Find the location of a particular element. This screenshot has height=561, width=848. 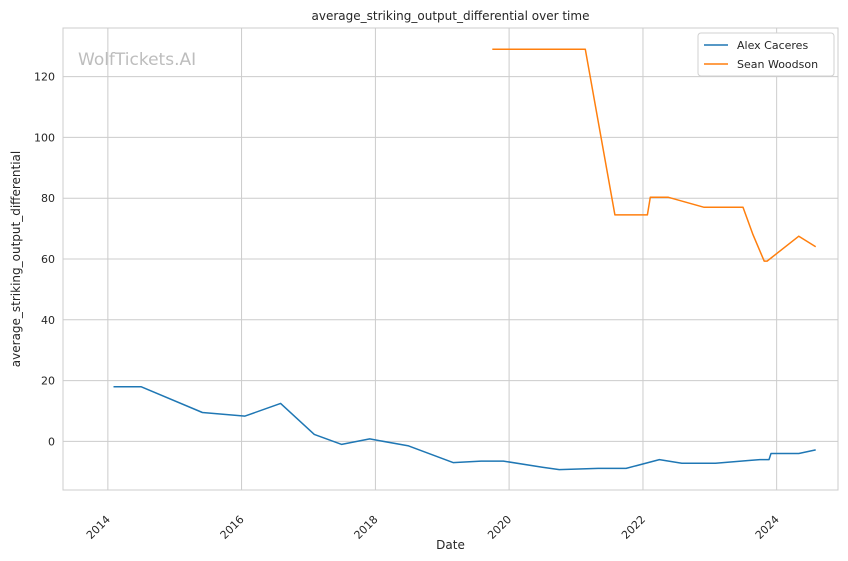

y-tick-label: 0 is located at coordinates (51, 441).